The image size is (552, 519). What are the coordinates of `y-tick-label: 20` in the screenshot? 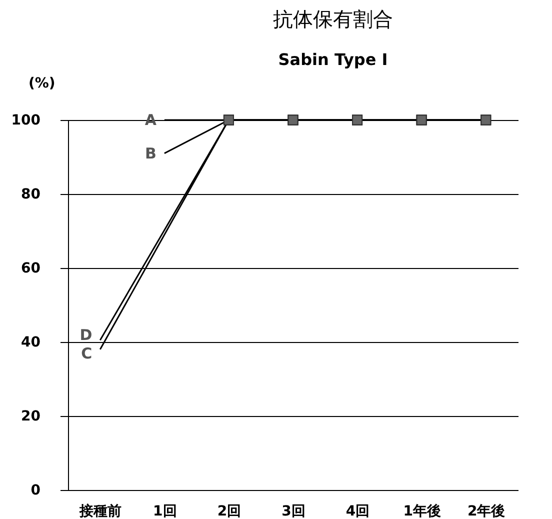 It's located at (31, 416).